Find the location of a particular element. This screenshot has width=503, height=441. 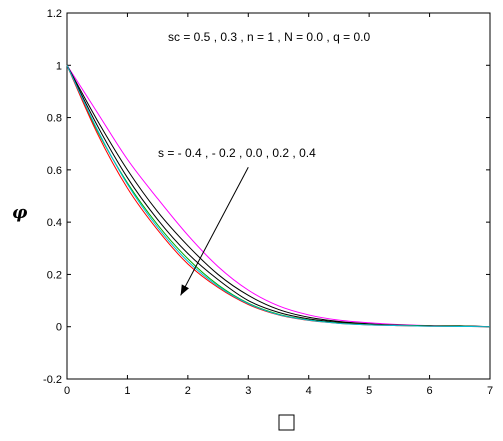

x-tick-label: 3 is located at coordinates (248, 391).